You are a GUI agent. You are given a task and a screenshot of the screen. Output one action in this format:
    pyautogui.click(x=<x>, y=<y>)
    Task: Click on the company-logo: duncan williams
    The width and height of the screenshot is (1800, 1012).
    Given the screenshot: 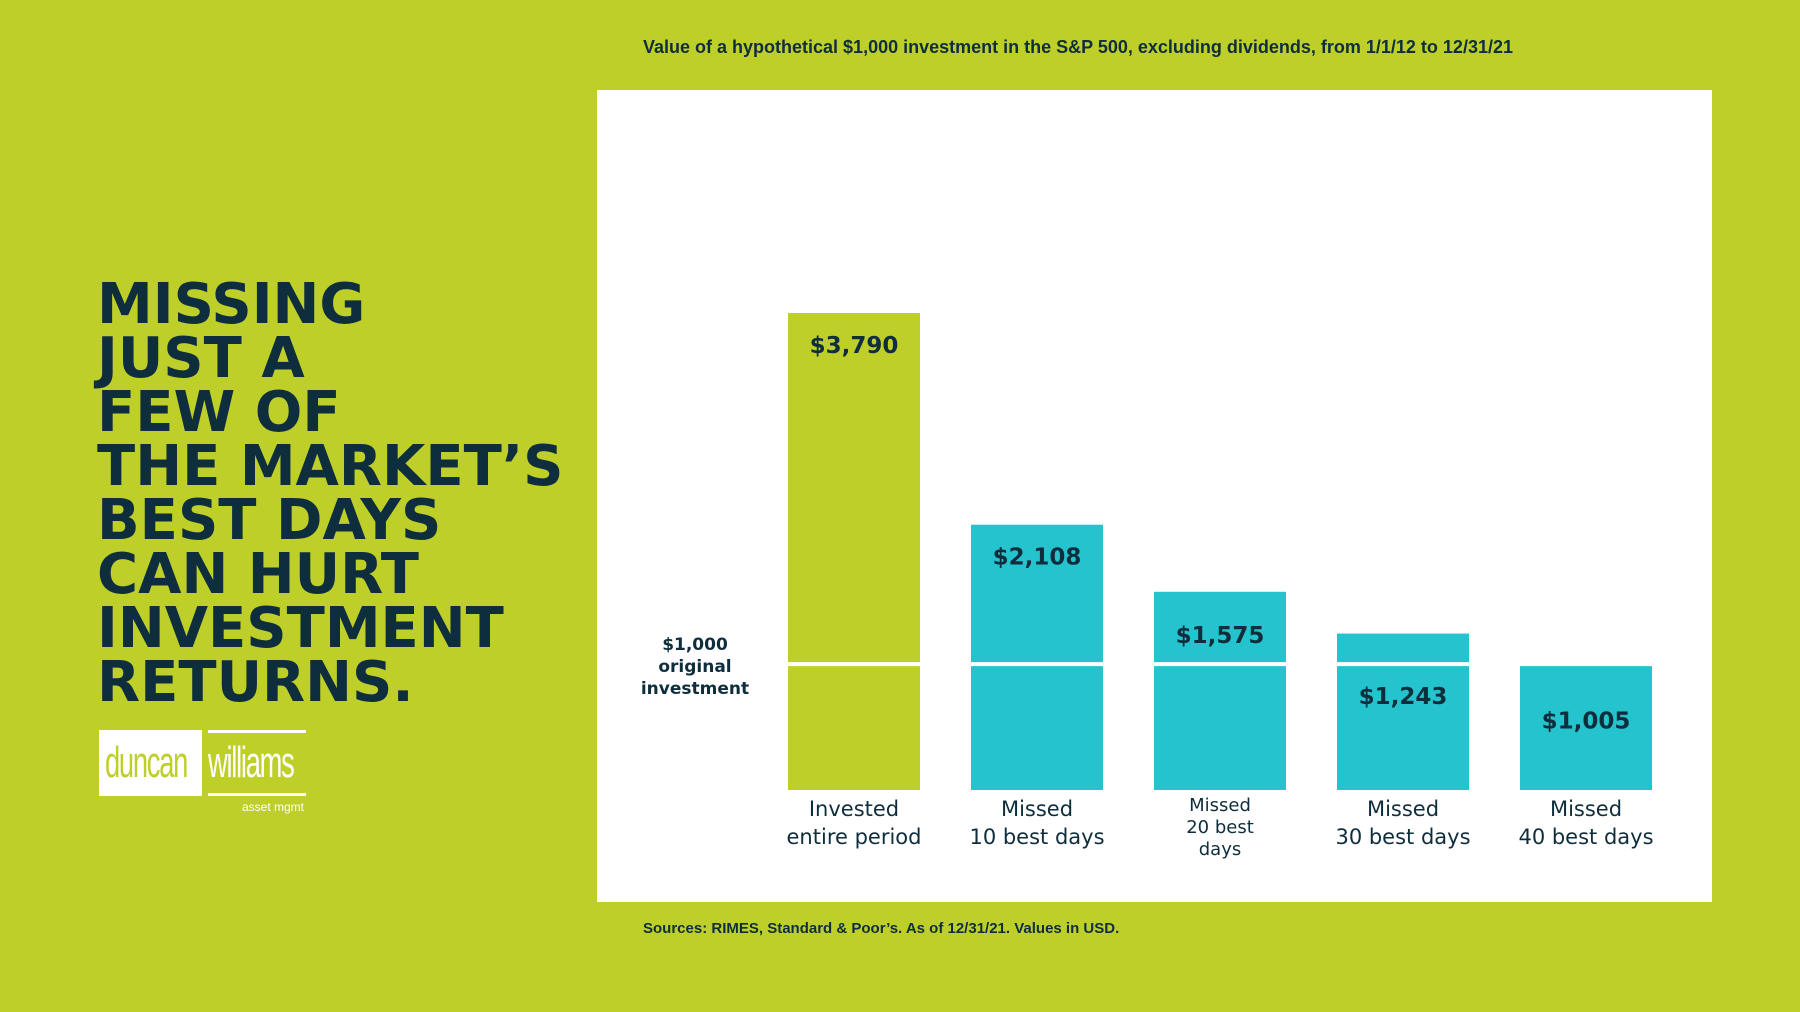 What is the action you would take?
    pyautogui.click(x=202, y=763)
    